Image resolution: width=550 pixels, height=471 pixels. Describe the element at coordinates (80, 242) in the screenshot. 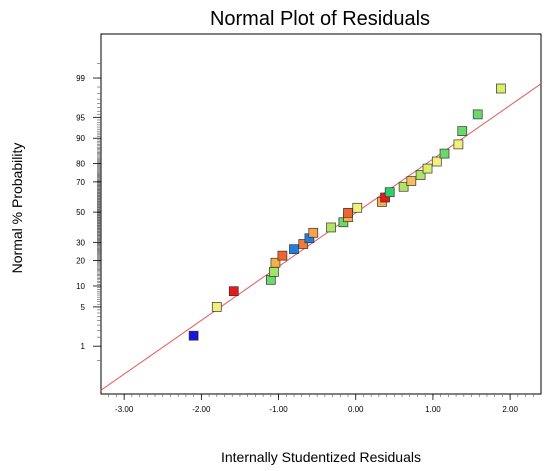

I see `y-tick-label: 30` at that location.